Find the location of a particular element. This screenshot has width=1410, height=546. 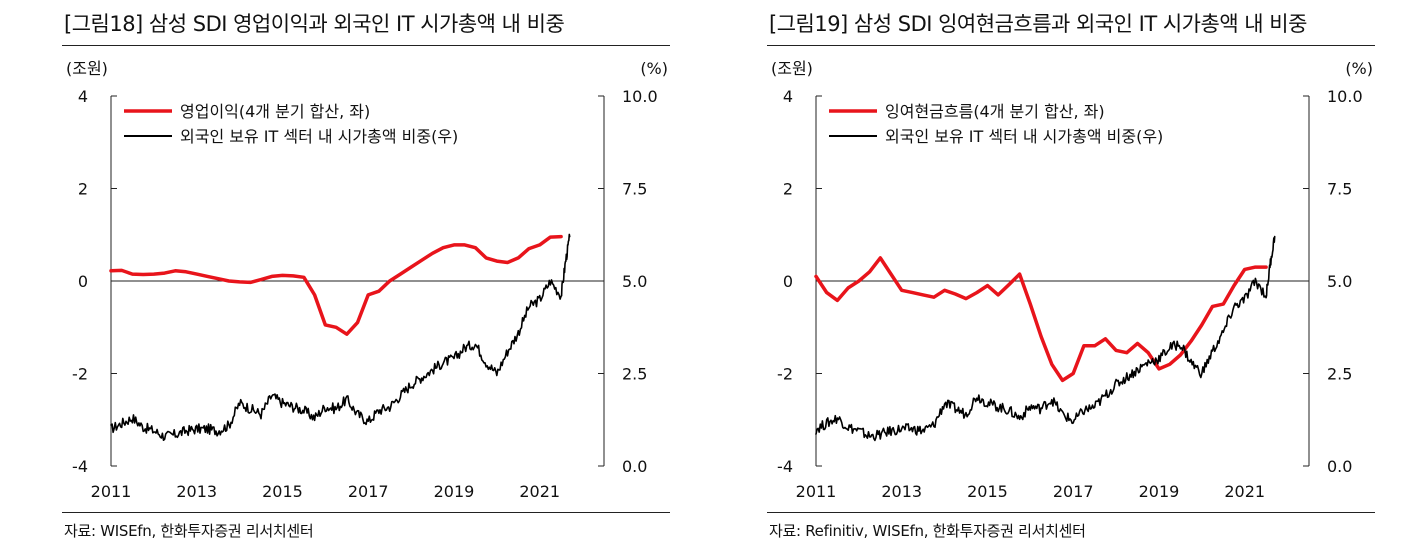

source-note: 자료: Refinitiv, WISEfn, 한화투자증권 리서치센터 is located at coordinates (927, 531).